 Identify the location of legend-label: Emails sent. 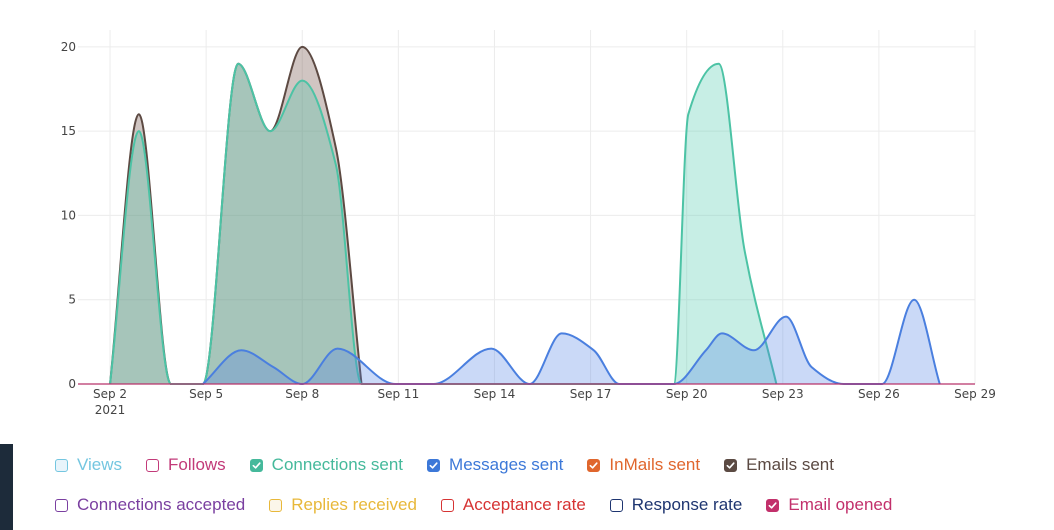
(790, 464).